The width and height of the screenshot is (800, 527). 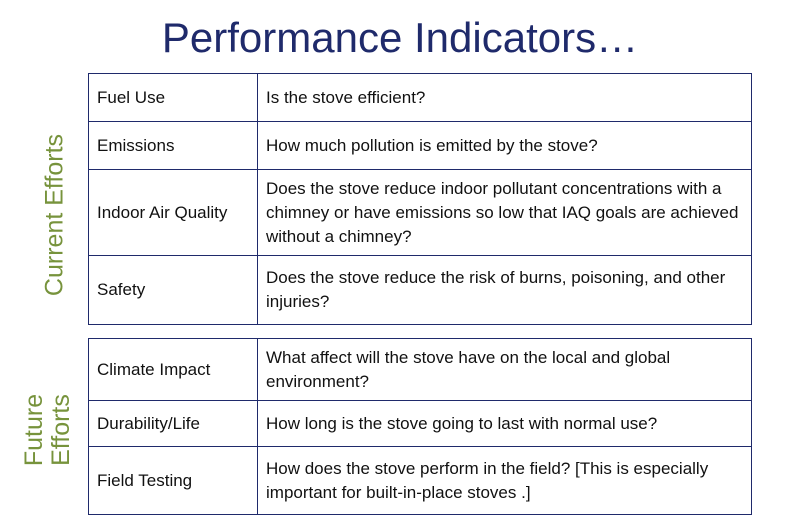 I want to click on table-row: Fuel Use Is the stove efficient?, so click(x=420, y=97).